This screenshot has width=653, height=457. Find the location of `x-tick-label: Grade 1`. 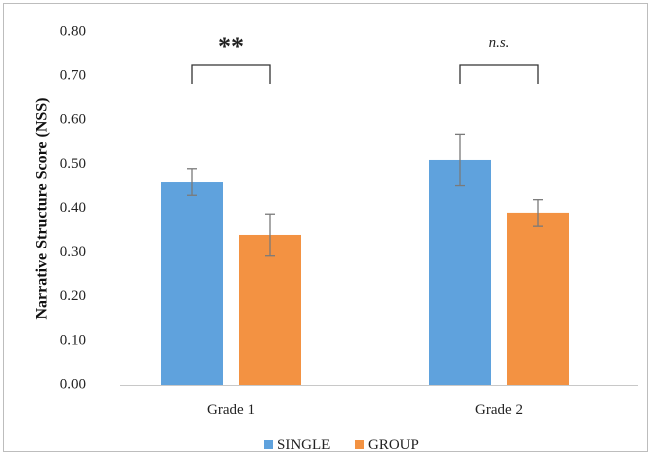

x-tick-label: Grade 1 is located at coordinates (231, 410).